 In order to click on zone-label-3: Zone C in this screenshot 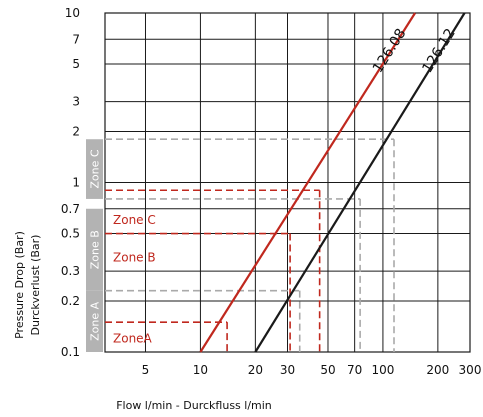, I will do `click(134, 220)`.